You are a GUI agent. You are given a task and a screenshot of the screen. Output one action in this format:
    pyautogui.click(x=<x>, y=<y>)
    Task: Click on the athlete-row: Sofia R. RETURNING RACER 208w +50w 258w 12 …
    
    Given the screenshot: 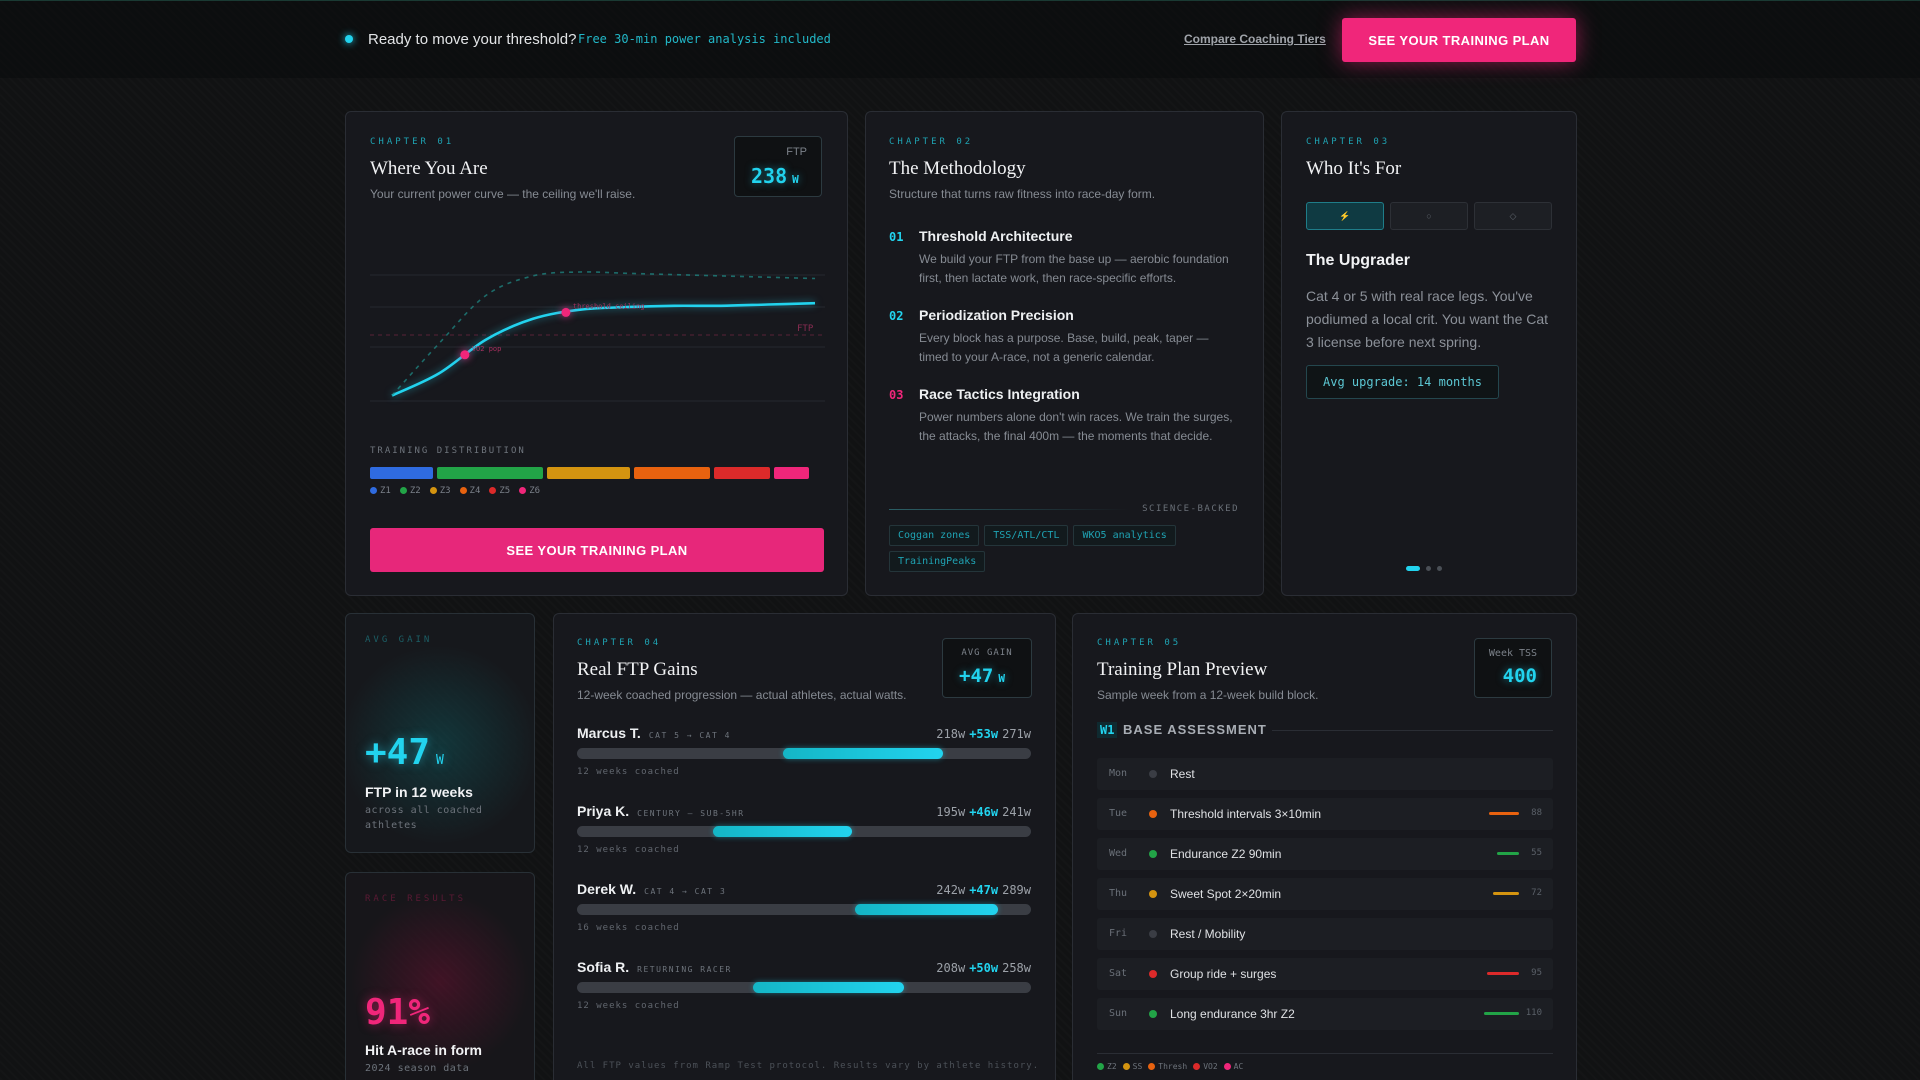 What is the action you would take?
    pyautogui.click(x=804, y=989)
    